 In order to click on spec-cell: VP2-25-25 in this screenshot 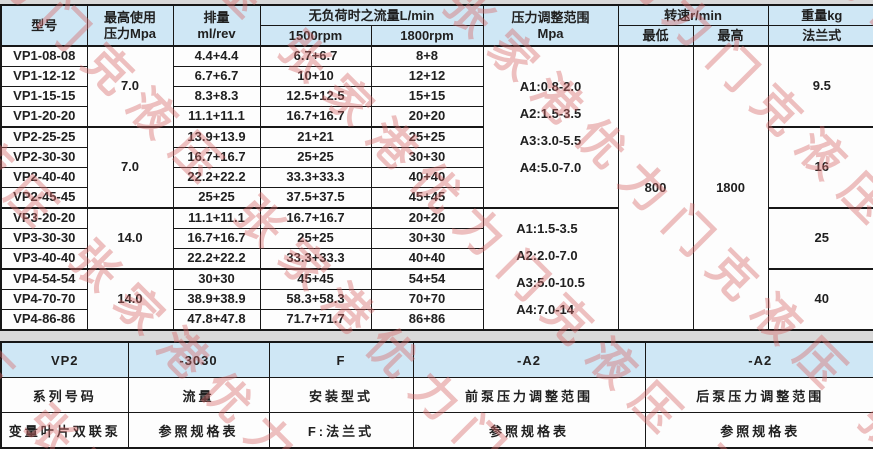, I will do `click(44, 137)`.